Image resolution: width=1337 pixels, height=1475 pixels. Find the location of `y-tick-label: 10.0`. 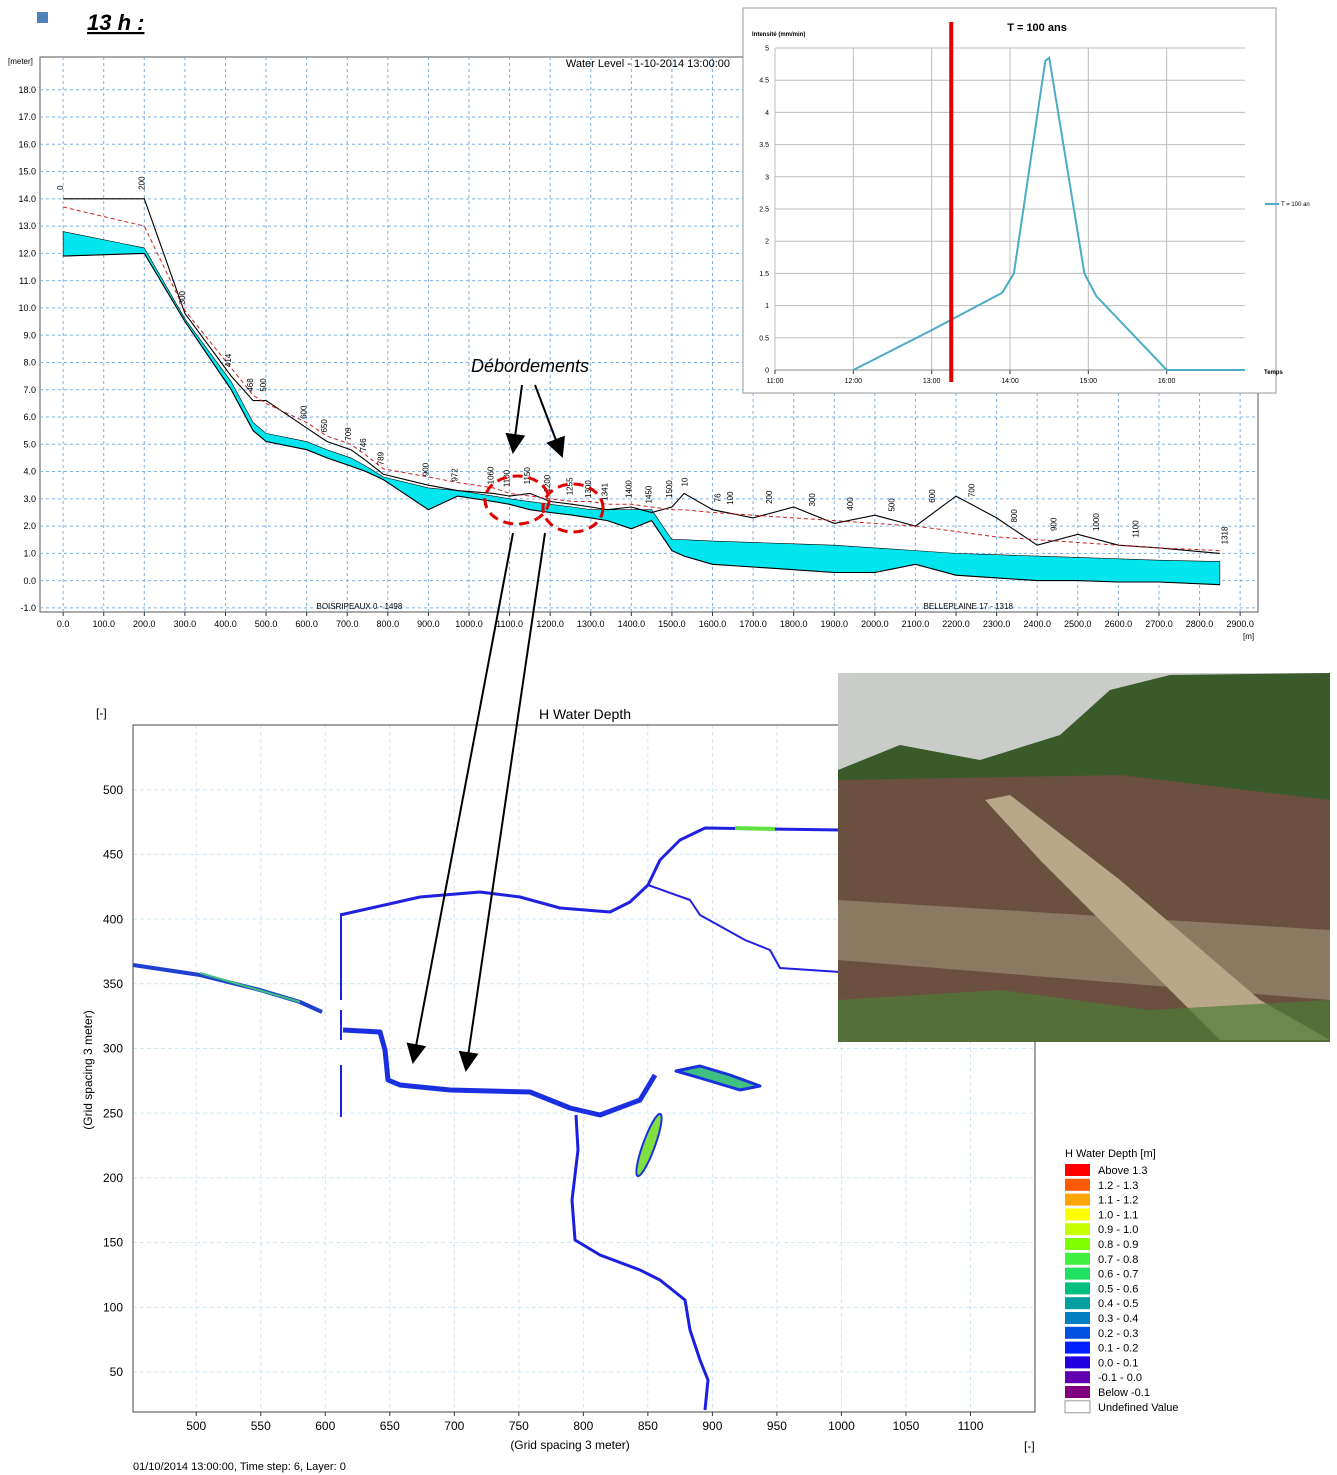

y-tick-label: 10.0 is located at coordinates (27, 308).